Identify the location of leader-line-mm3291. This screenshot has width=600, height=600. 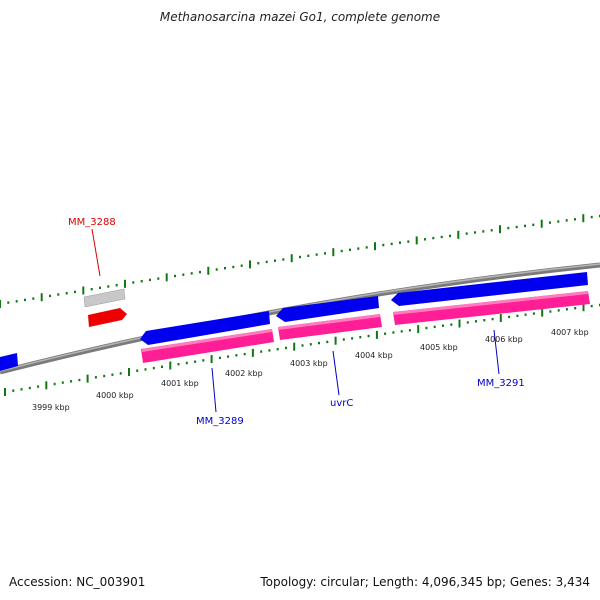
(496, 352).